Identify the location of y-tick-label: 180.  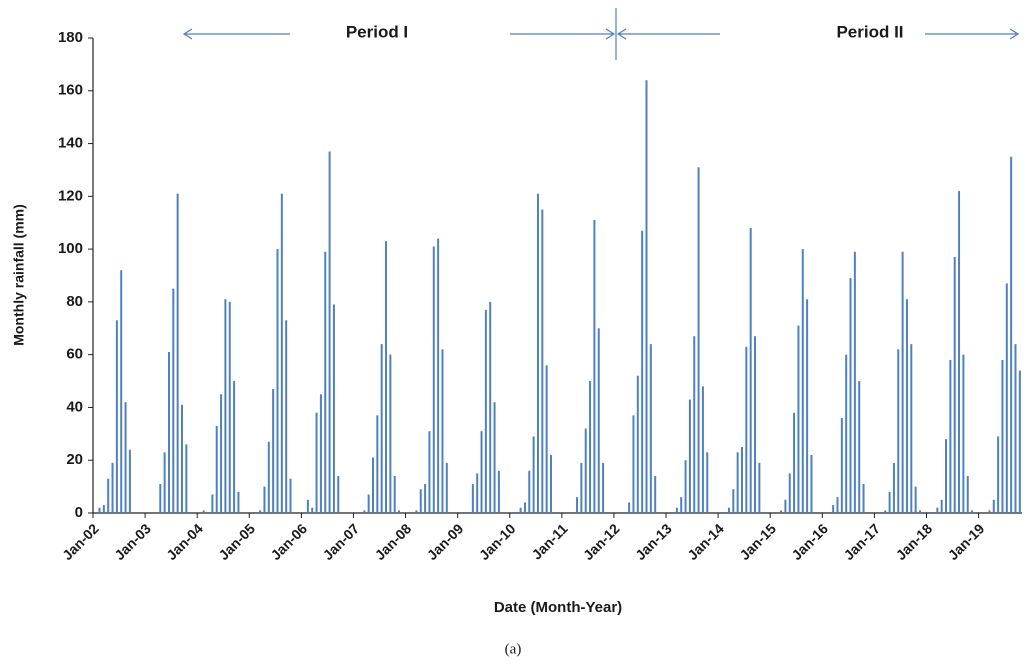
(70, 37).